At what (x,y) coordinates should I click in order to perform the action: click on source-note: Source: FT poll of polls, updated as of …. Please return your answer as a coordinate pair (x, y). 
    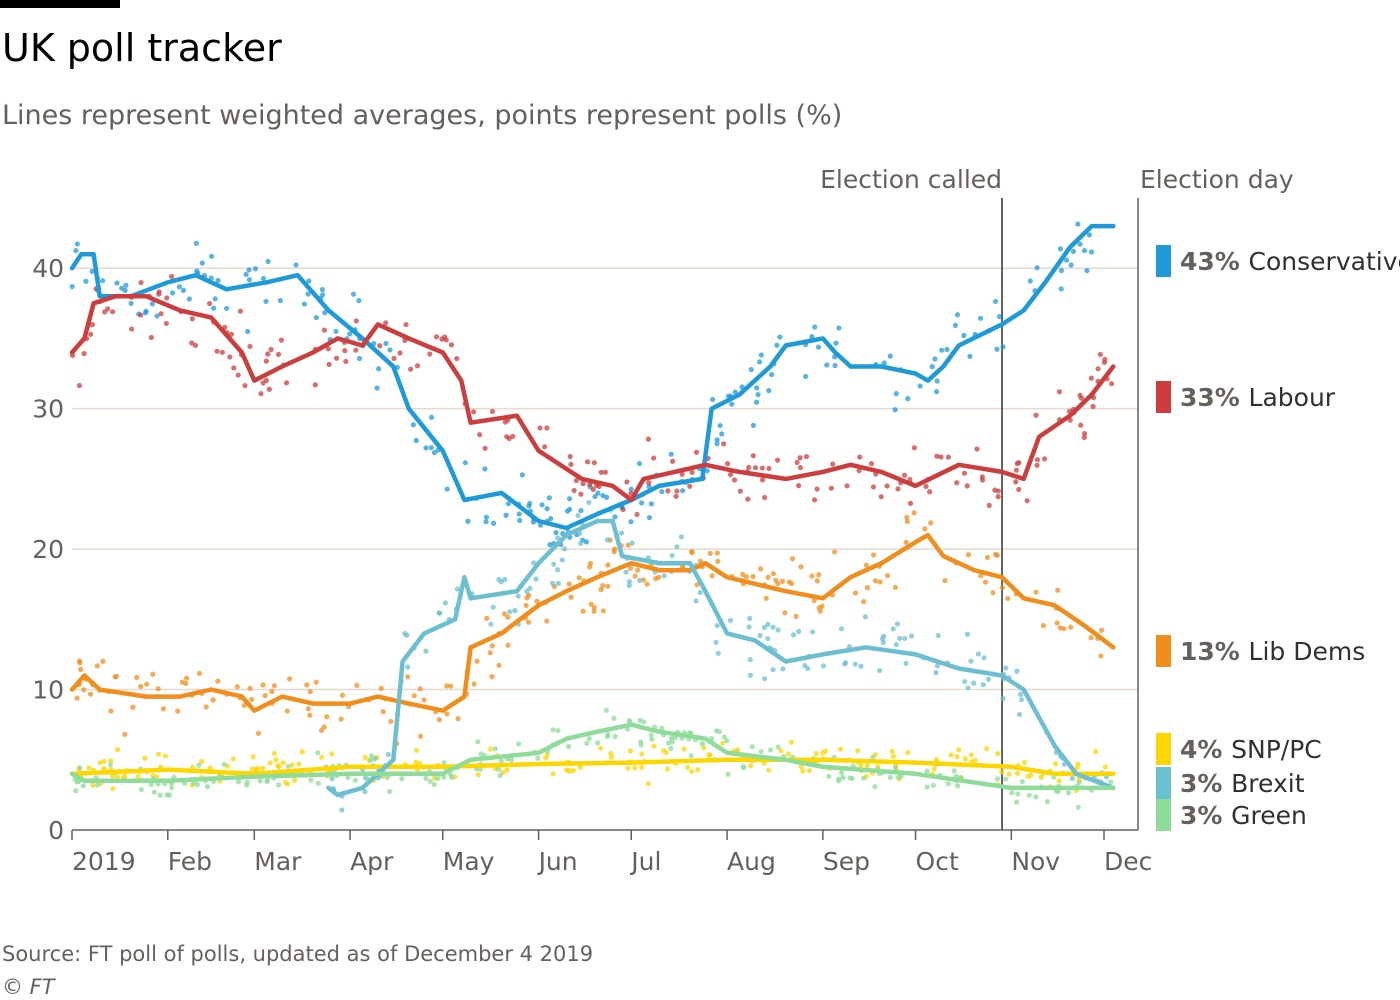
    Looking at the image, I should click on (298, 954).